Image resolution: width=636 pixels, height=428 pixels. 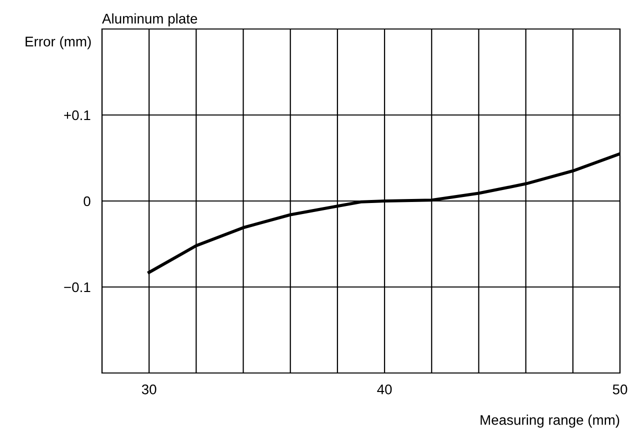 What do you see at coordinates (77, 287) in the screenshot?
I see `y-tick-label: −0.1` at bounding box center [77, 287].